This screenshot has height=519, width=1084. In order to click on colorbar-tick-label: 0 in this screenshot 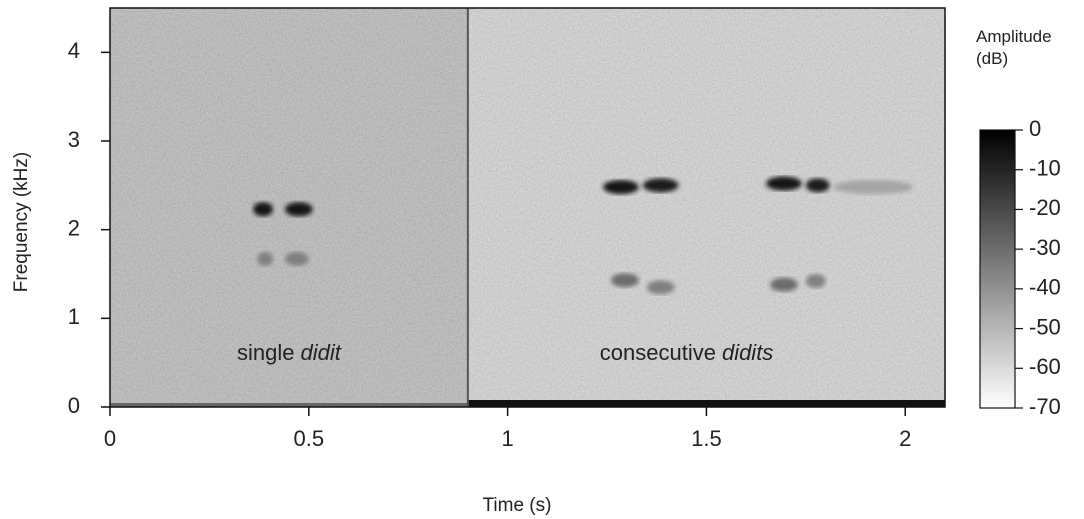, I will do `click(1035, 128)`.